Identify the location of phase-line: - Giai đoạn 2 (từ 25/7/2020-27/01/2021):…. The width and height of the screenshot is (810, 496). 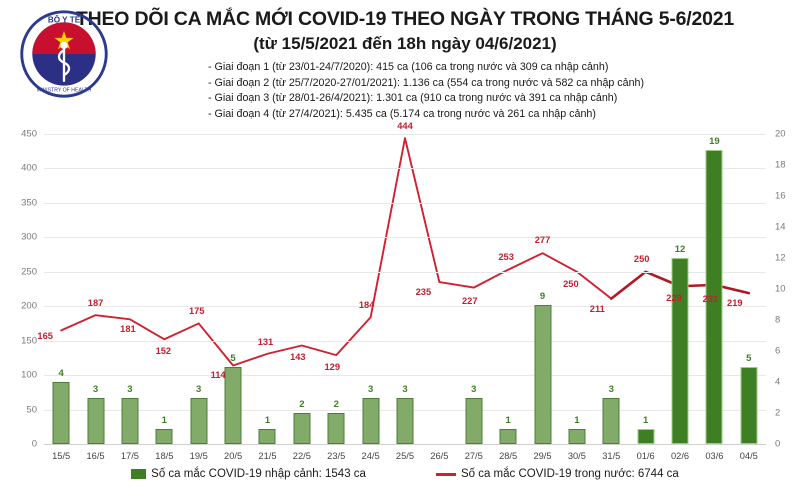
(426, 82).